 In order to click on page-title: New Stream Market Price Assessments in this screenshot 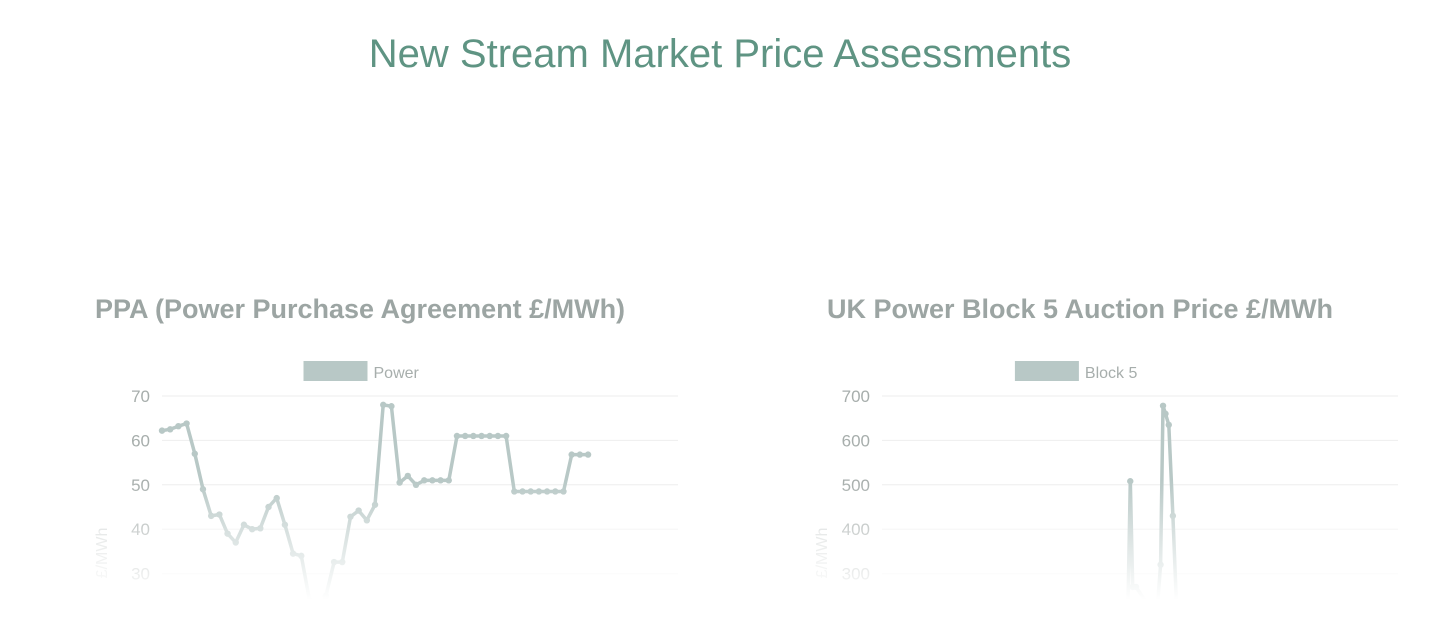, I will do `click(720, 54)`.